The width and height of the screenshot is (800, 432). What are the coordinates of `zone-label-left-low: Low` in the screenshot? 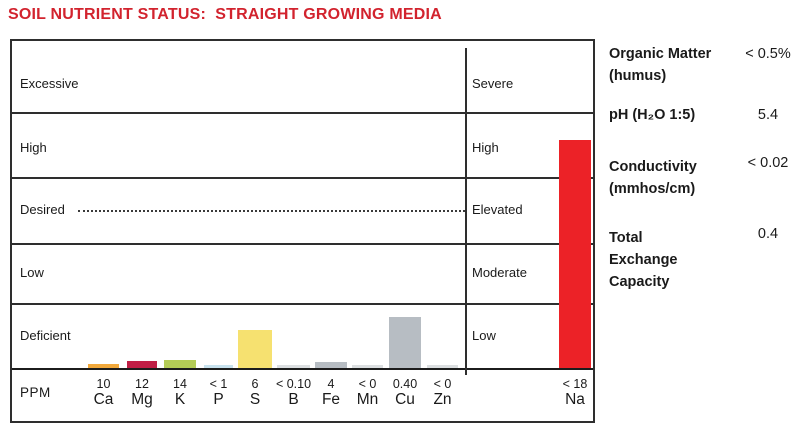 It's located at (32, 272).